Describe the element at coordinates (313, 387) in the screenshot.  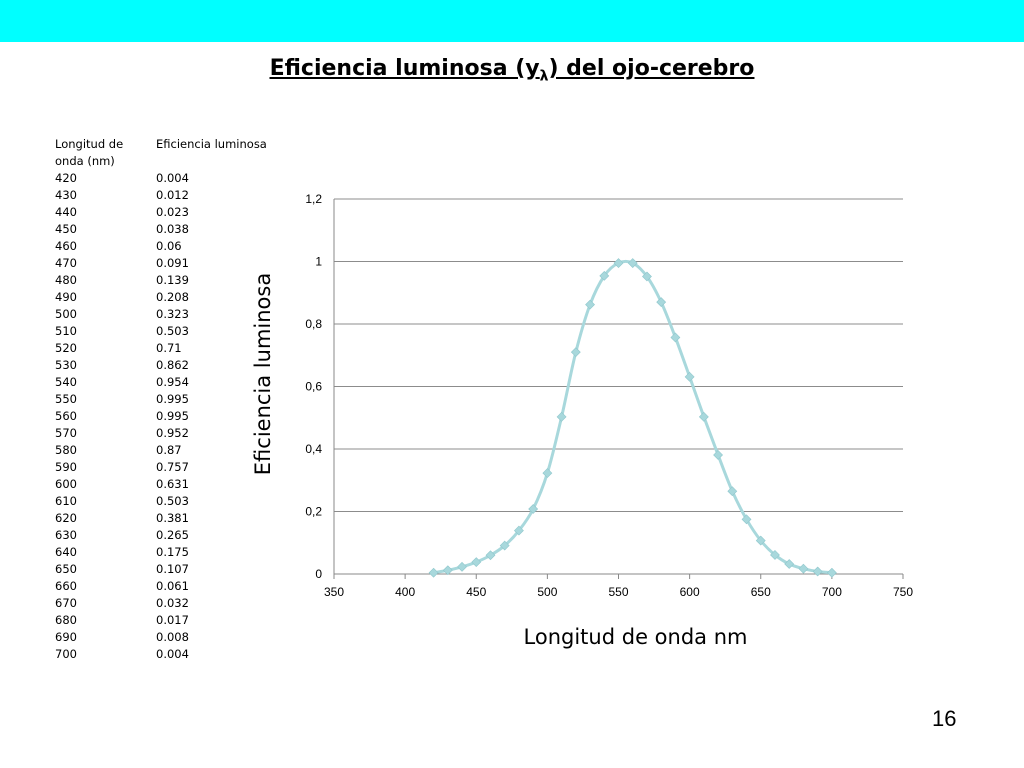
I see `y-tick-label: 0,6` at that location.